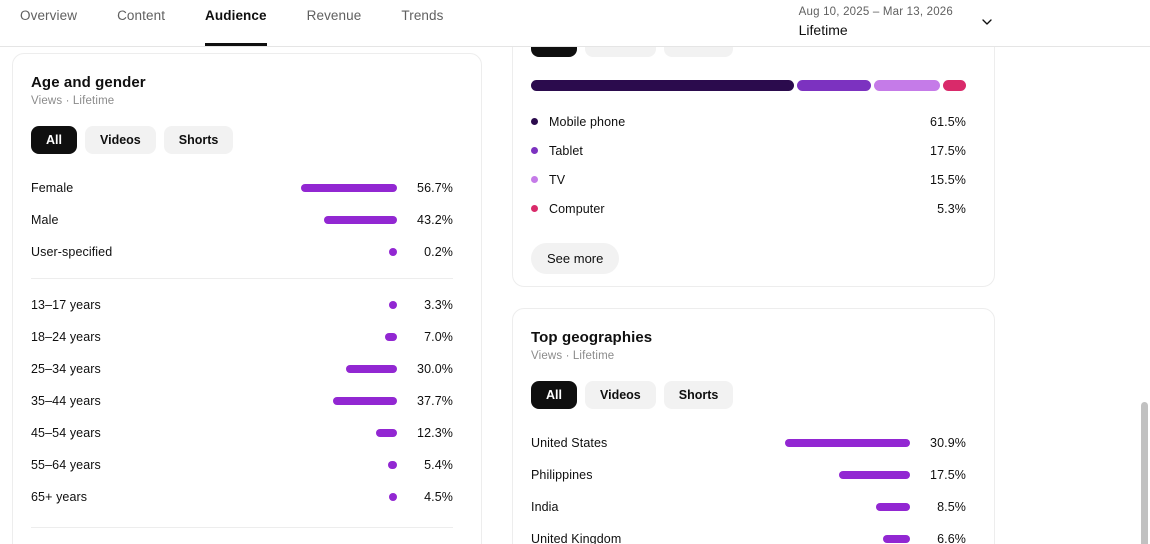  I want to click on bar-row-value: 5.4%, so click(438, 465).